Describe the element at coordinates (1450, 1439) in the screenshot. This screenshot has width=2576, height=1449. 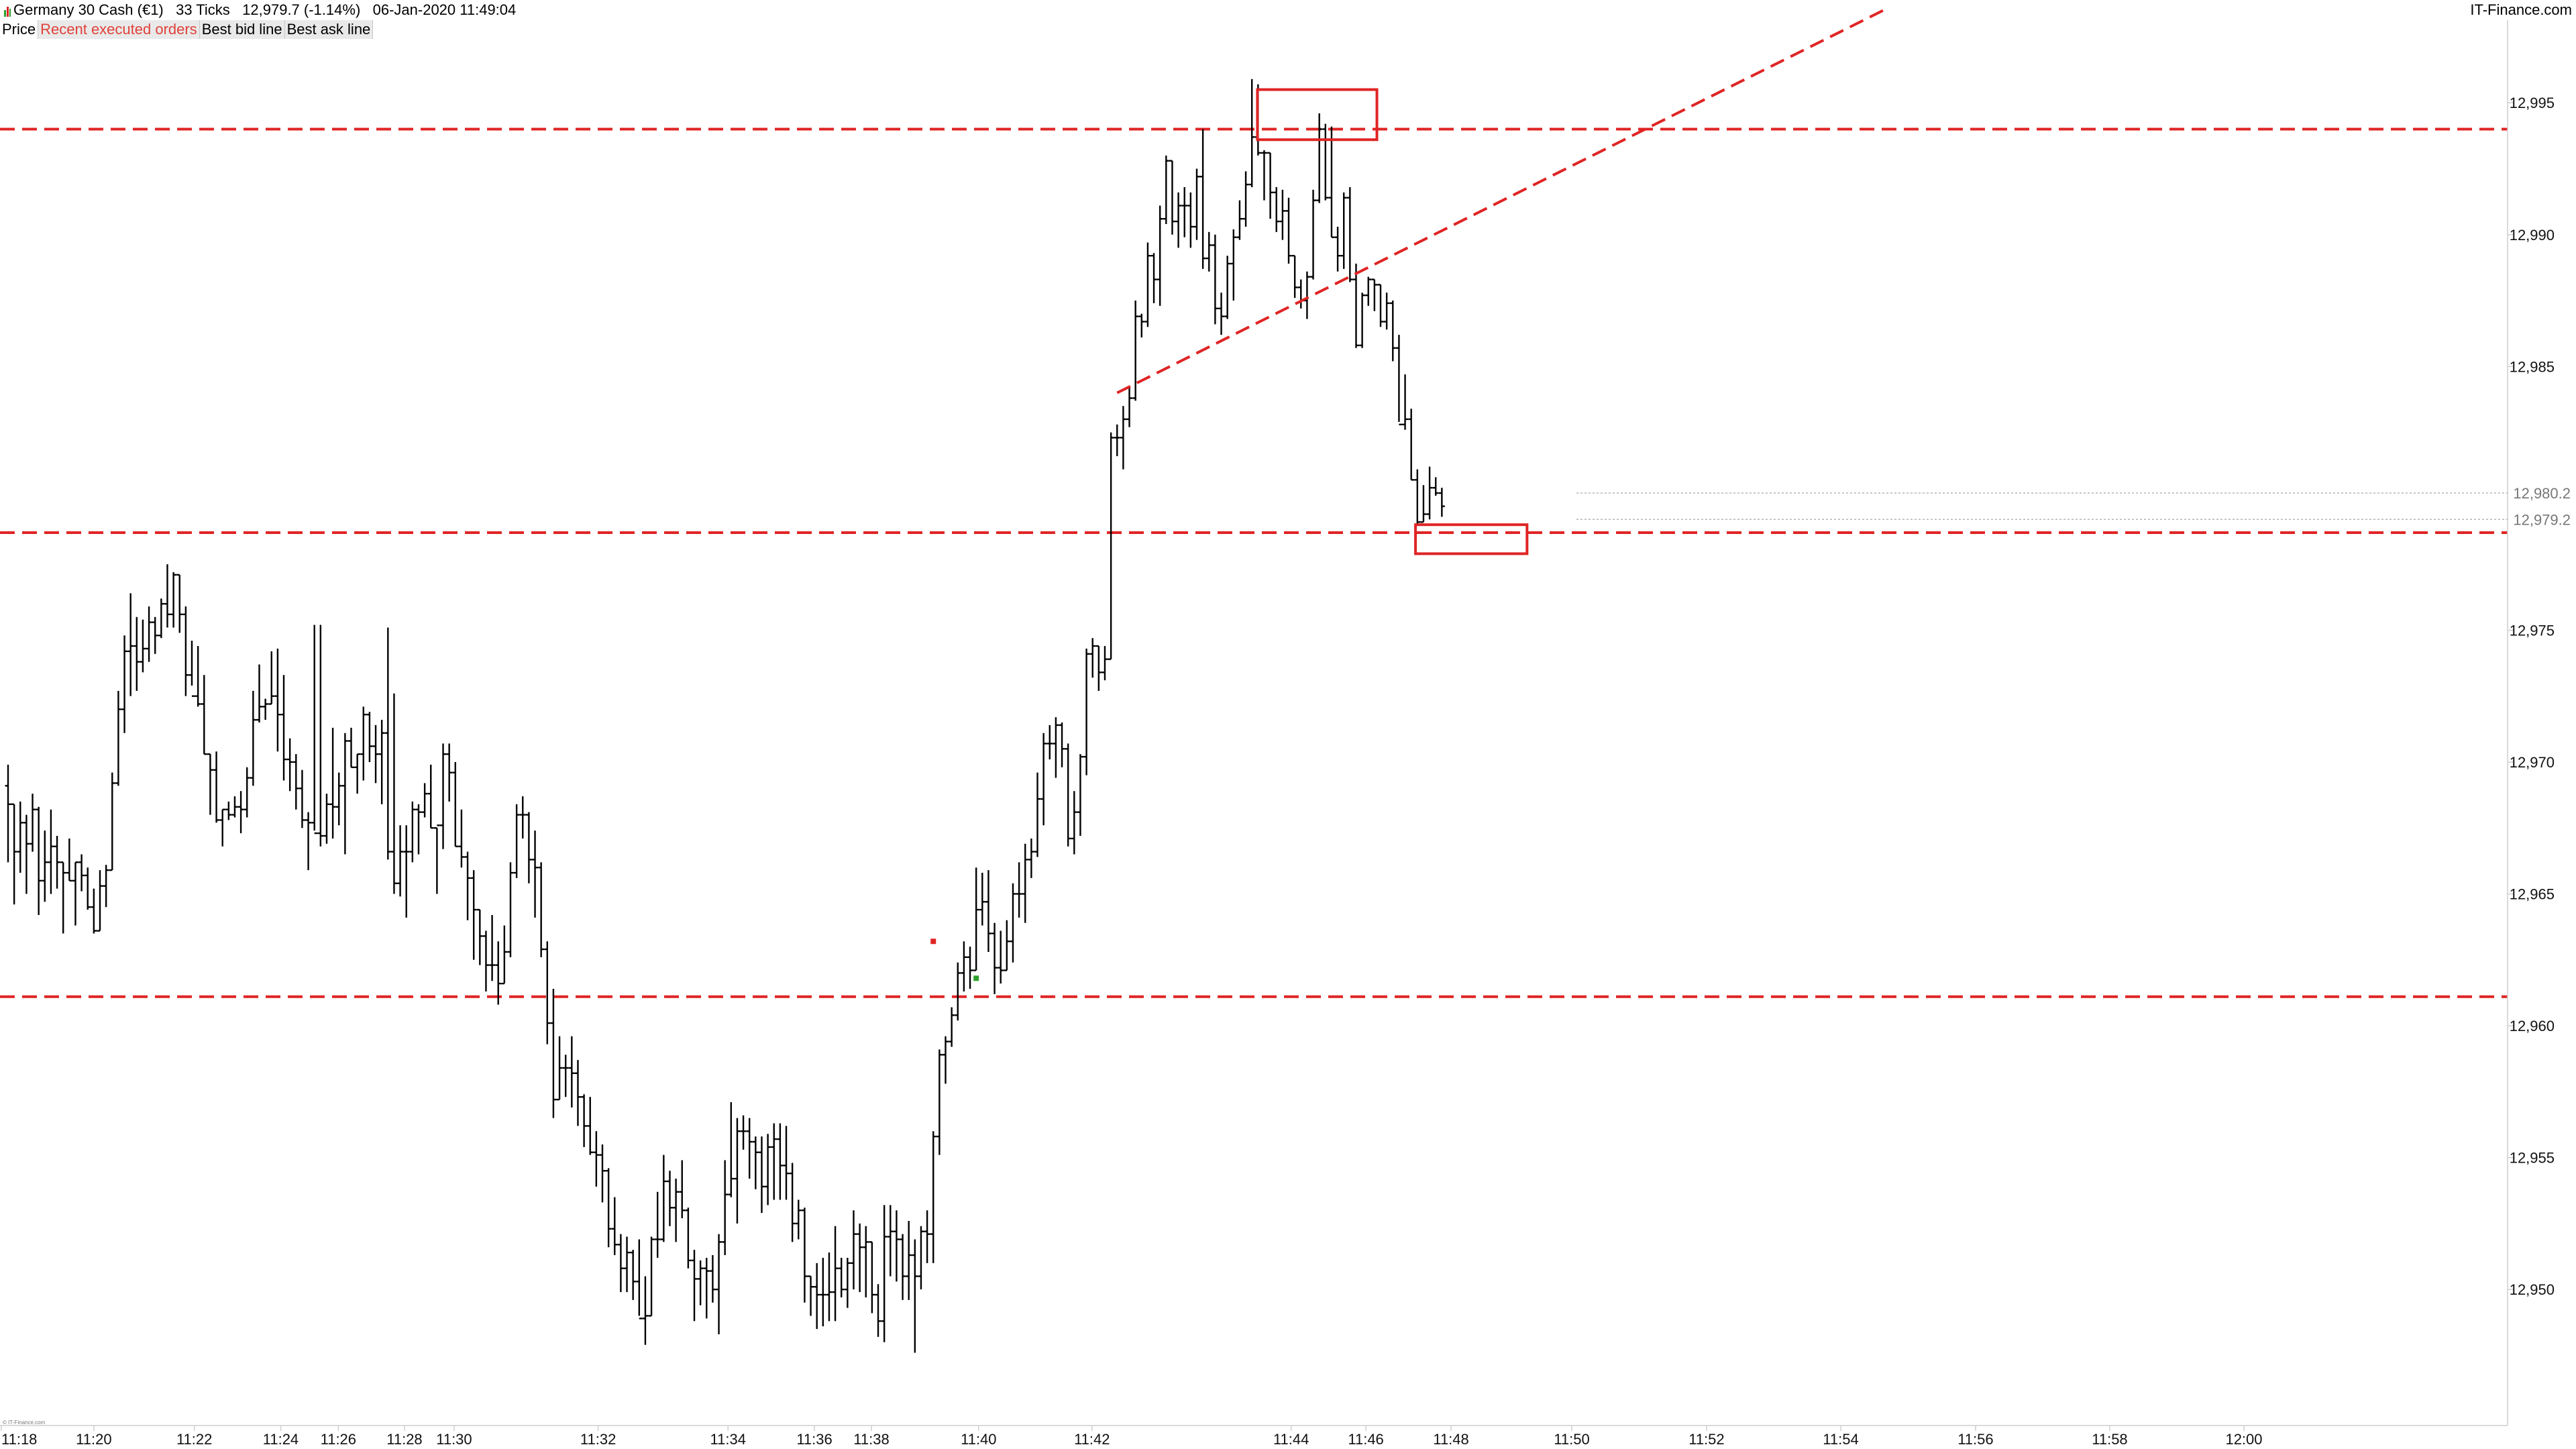
I see `x-tick-label-15: 11:48` at that location.